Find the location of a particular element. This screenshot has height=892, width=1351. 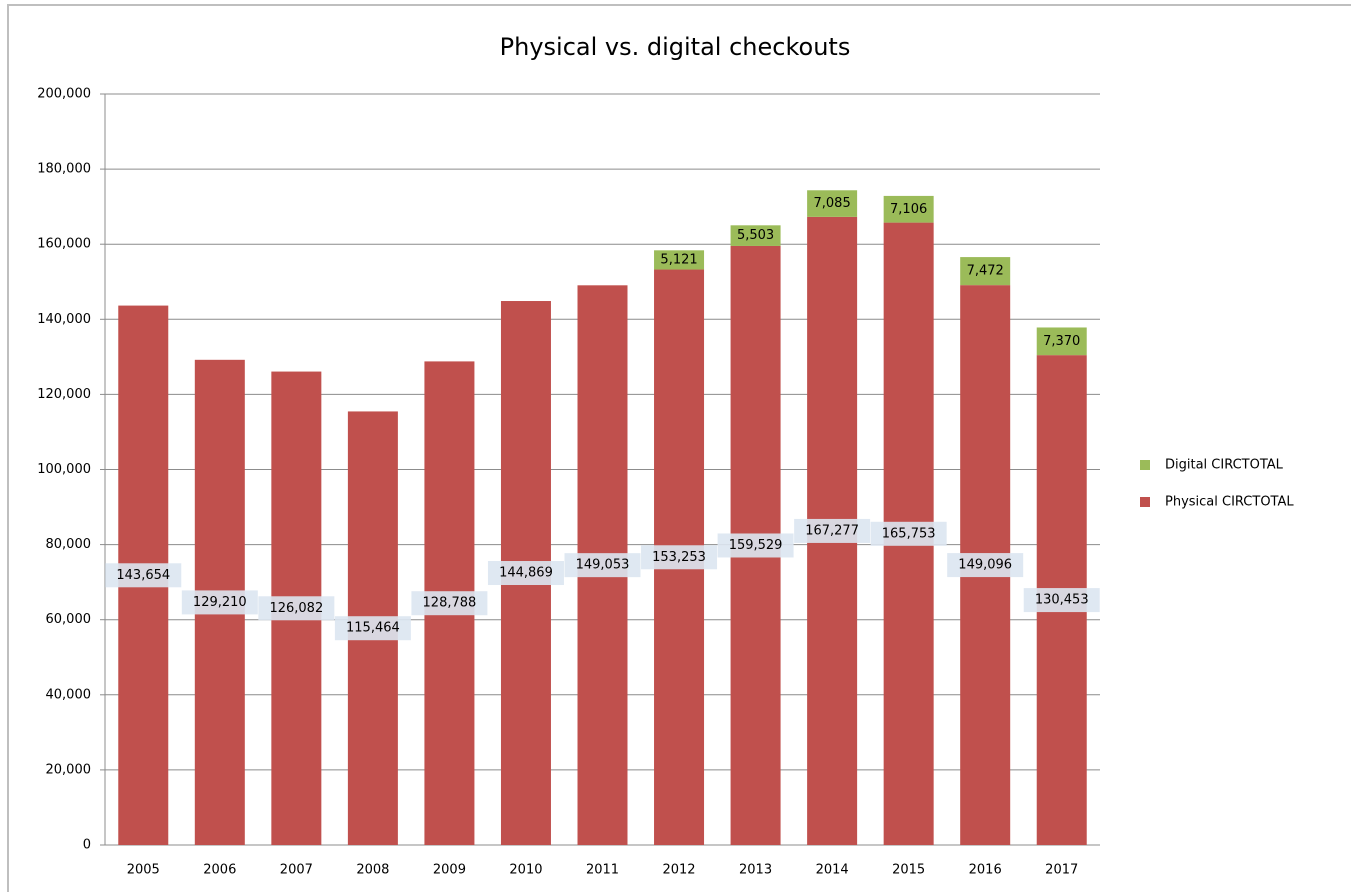

chart-title: Physical vs. digital checkouts is located at coordinates (675, 47).